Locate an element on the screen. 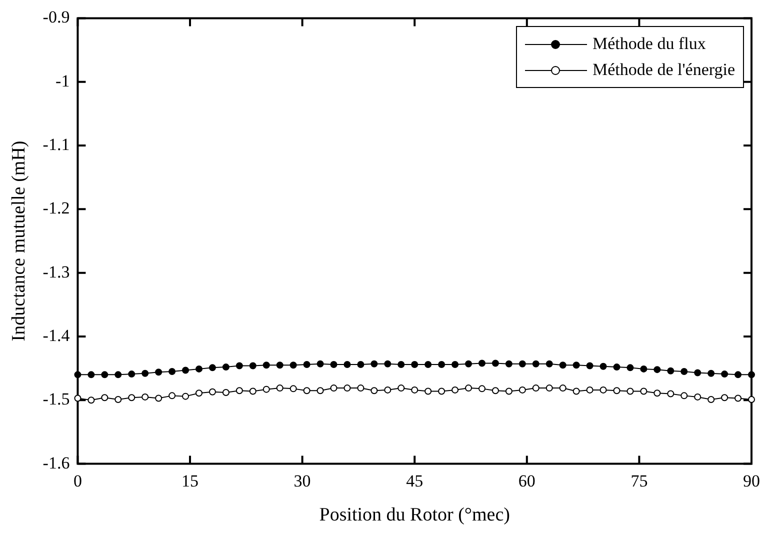 The image size is (768, 535). y-axis-title: Inductance mutuelle (mH) is located at coordinates (19, 241).